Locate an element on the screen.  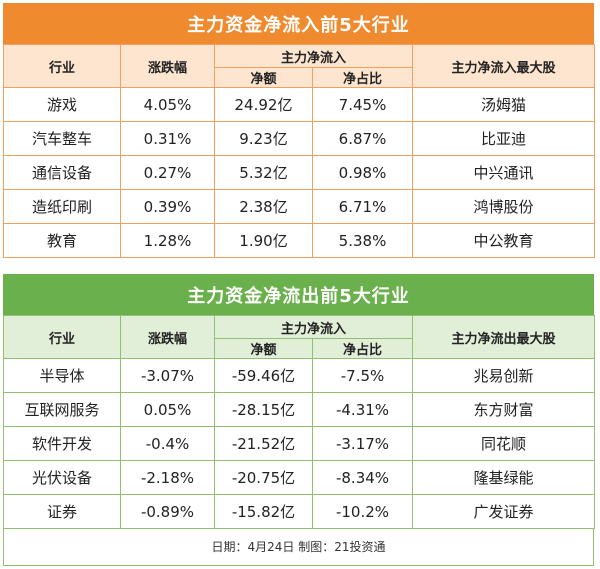
cell-industry: 半导体 is located at coordinates (62, 375).